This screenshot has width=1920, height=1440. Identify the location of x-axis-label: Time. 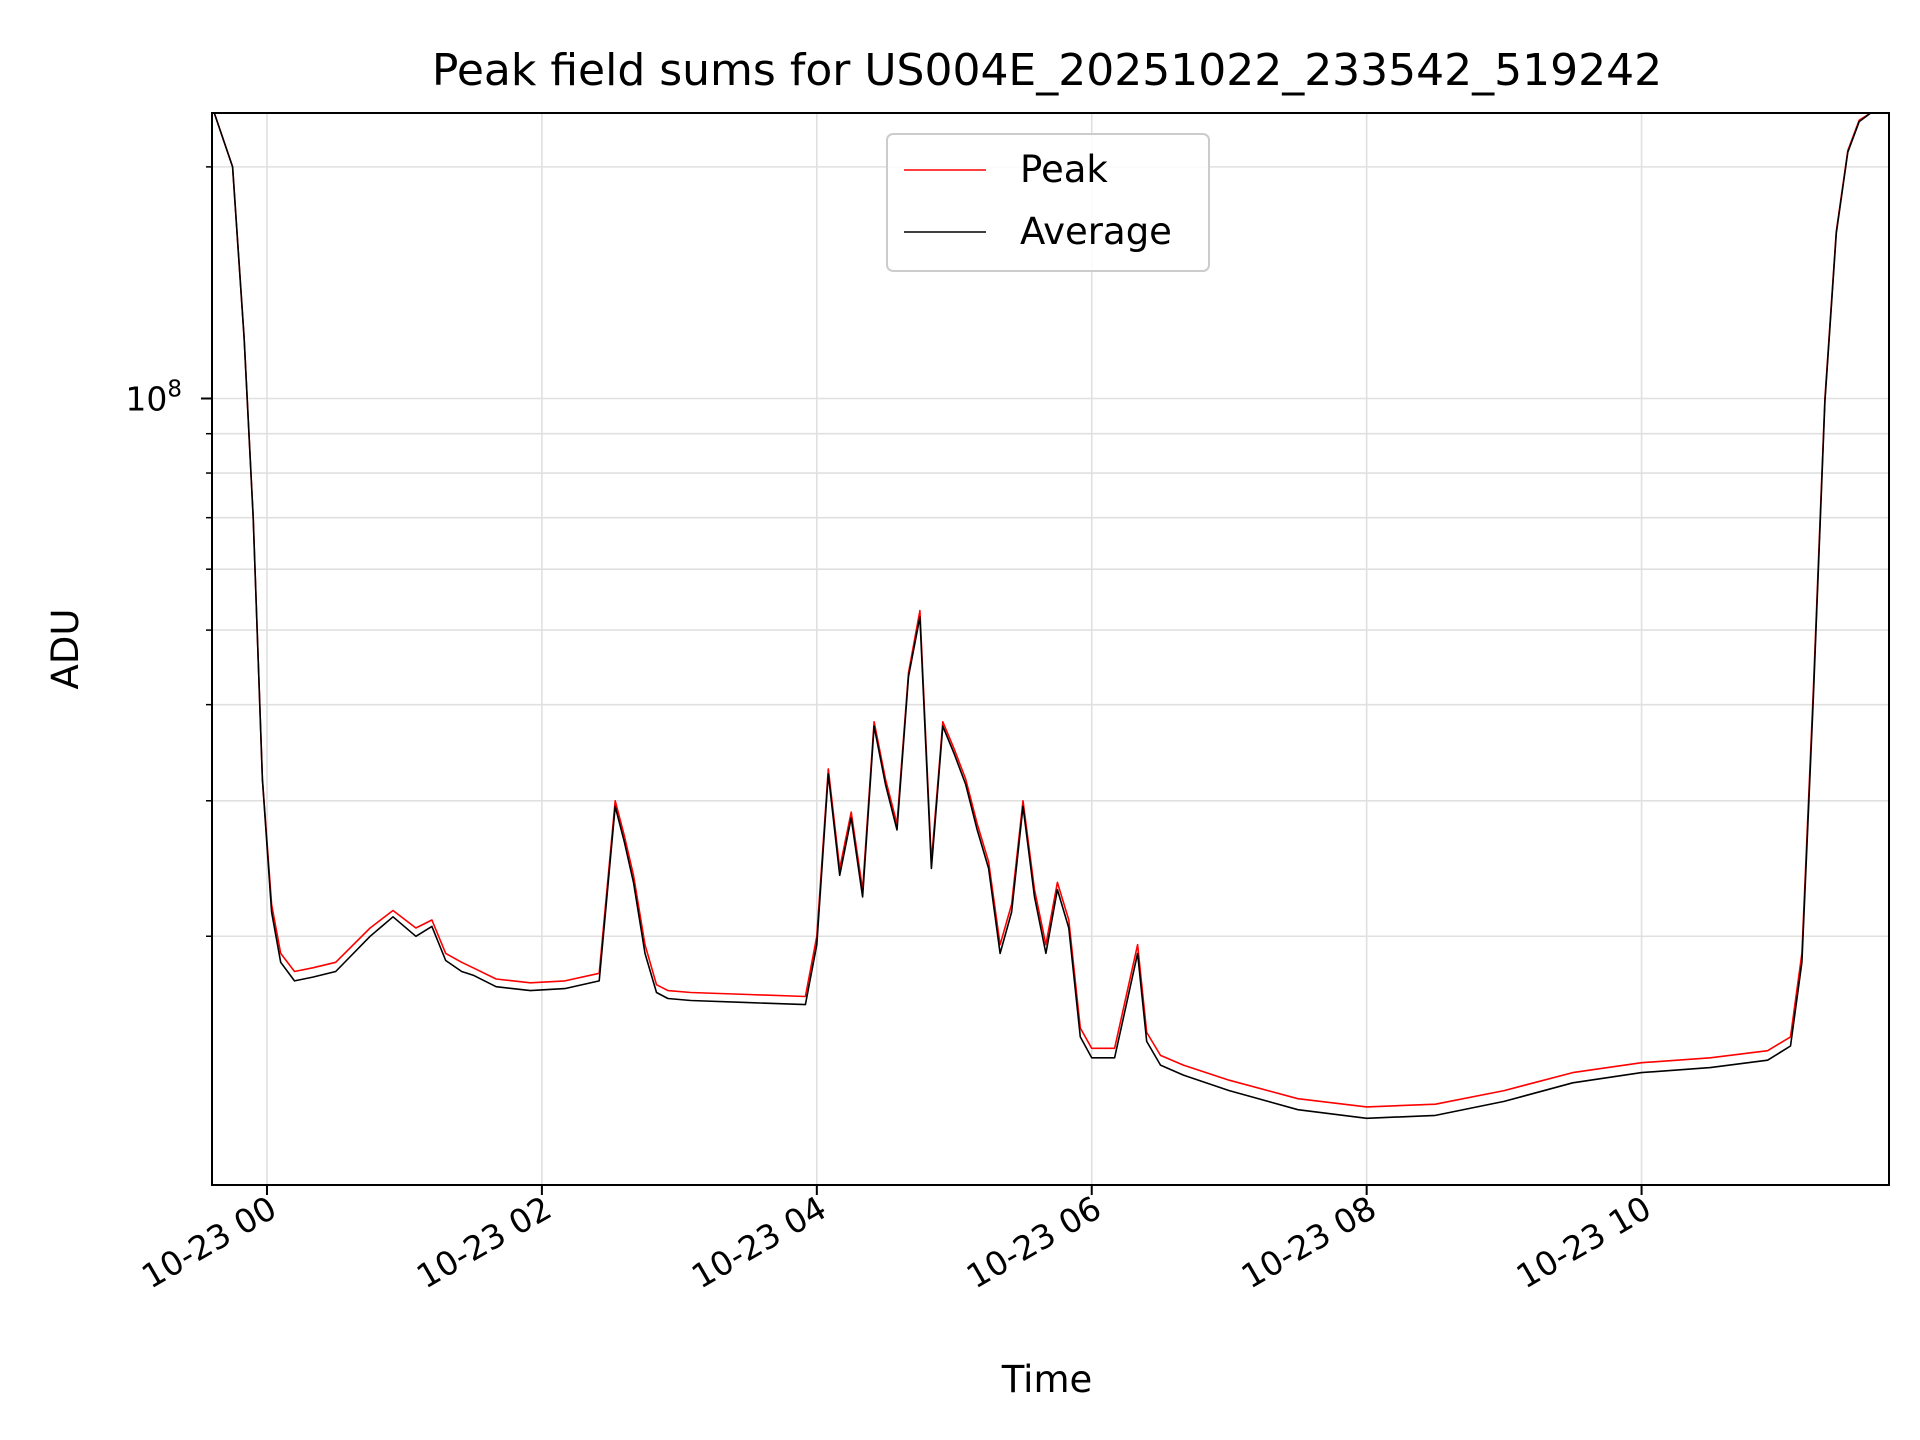
(1047, 1379).